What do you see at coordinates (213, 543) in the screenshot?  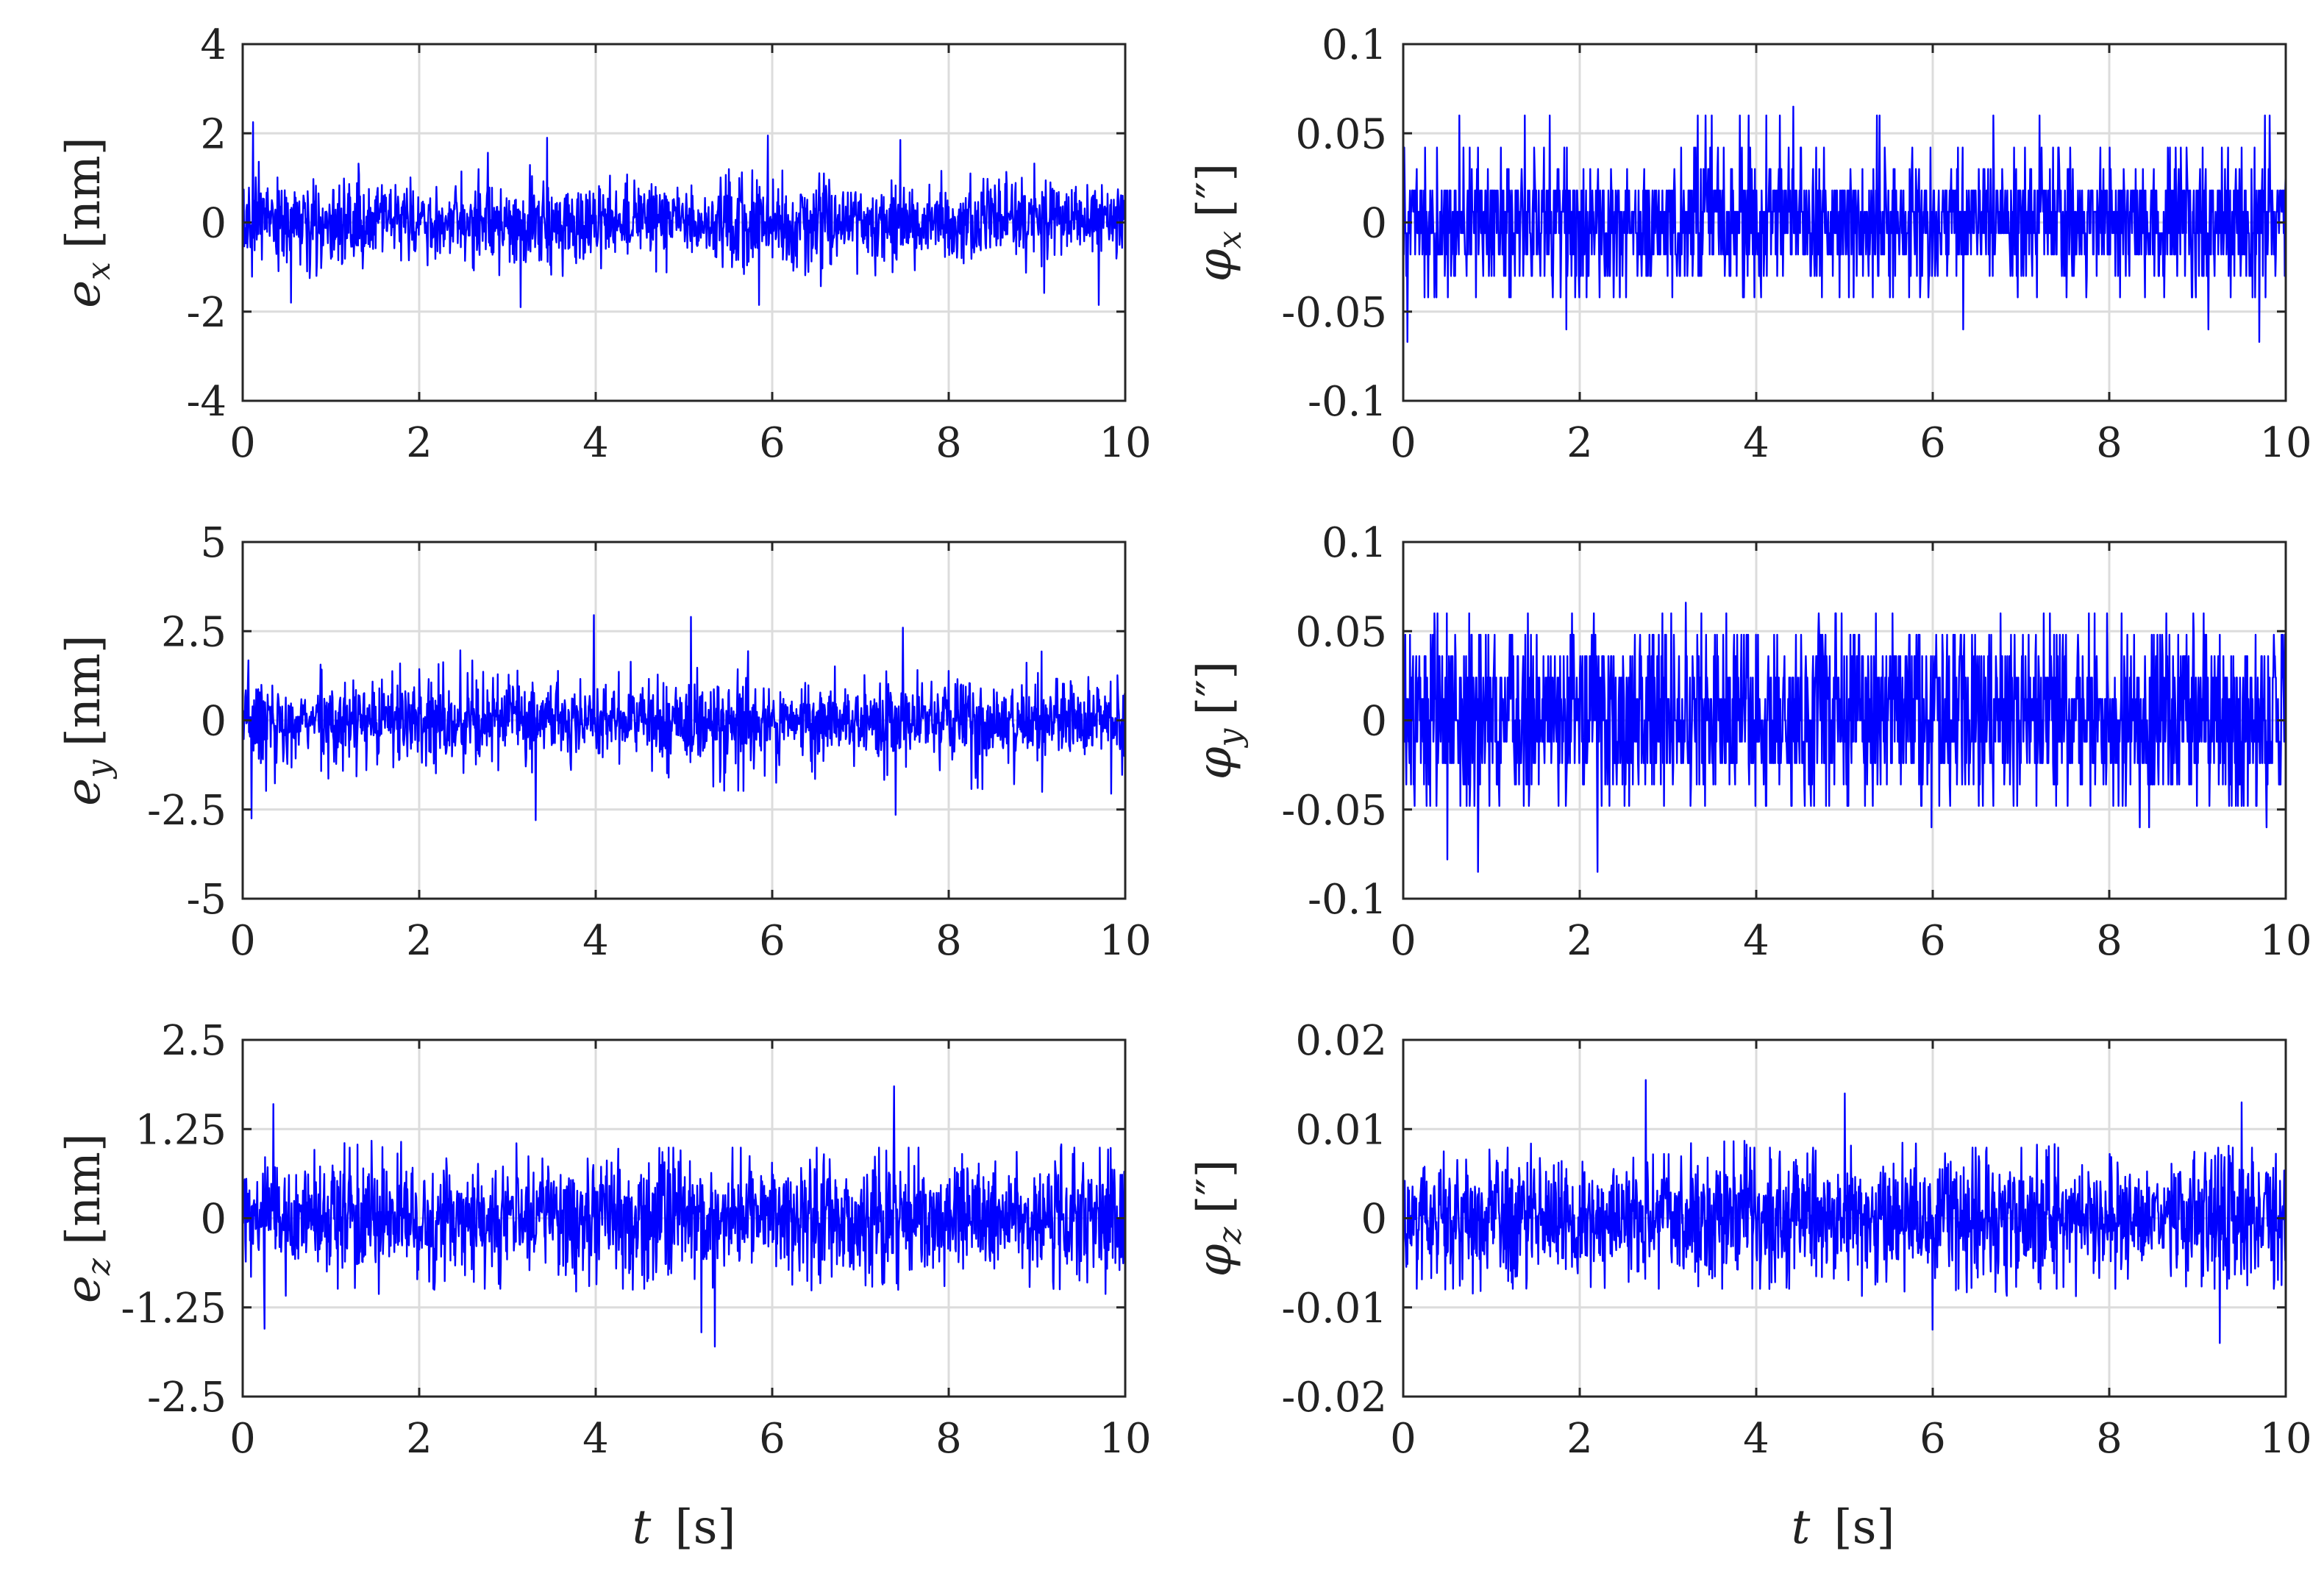 I see `y-tick-label: 5` at bounding box center [213, 543].